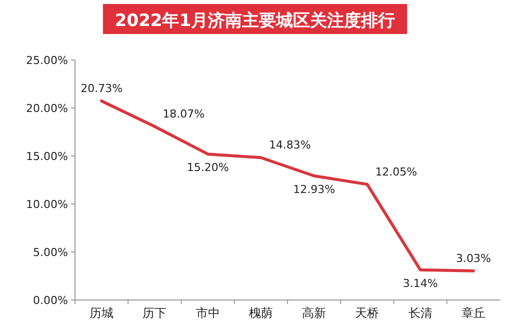 The height and width of the screenshot is (330, 510). What do you see at coordinates (102, 313) in the screenshot?
I see `x-tick-label: 历城` at bounding box center [102, 313].